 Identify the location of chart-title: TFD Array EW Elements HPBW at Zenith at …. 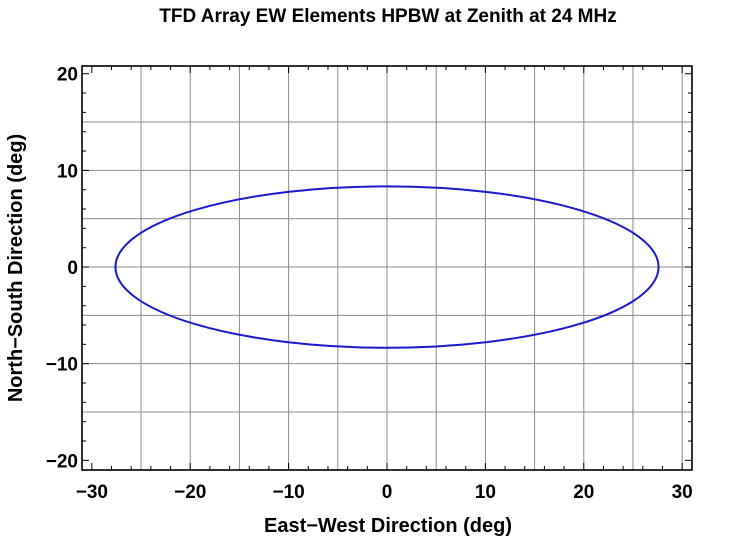
(387, 16).